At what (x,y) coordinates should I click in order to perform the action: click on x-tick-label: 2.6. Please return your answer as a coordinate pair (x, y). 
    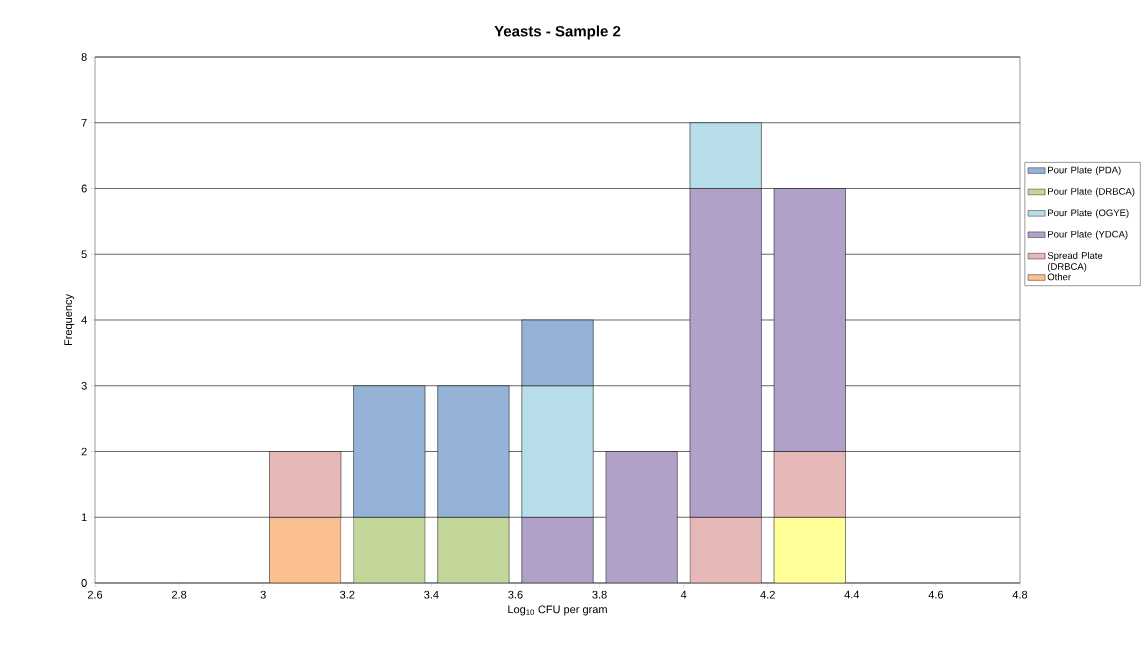
    Looking at the image, I should click on (95, 594).